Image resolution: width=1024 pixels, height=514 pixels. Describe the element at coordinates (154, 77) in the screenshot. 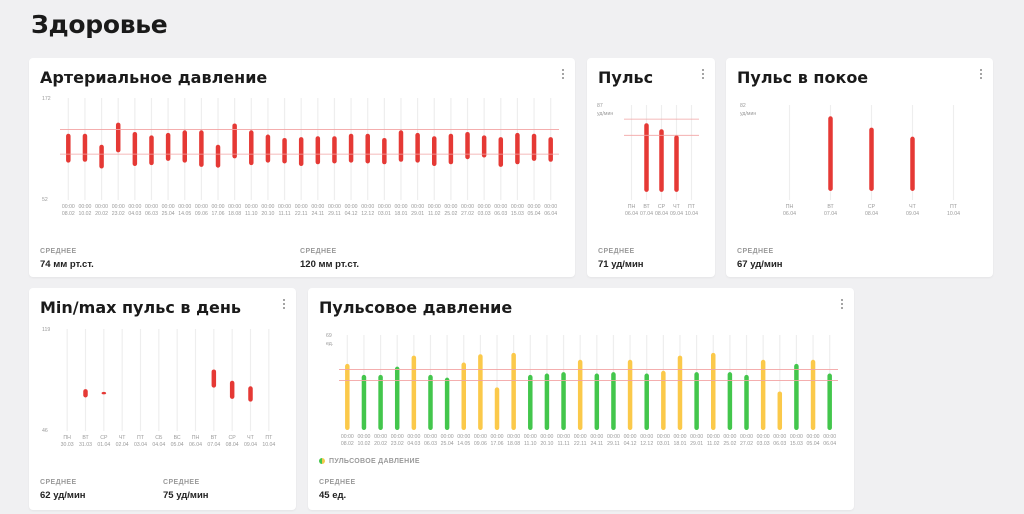

I see `card-title: Артериальное давление` at that location.